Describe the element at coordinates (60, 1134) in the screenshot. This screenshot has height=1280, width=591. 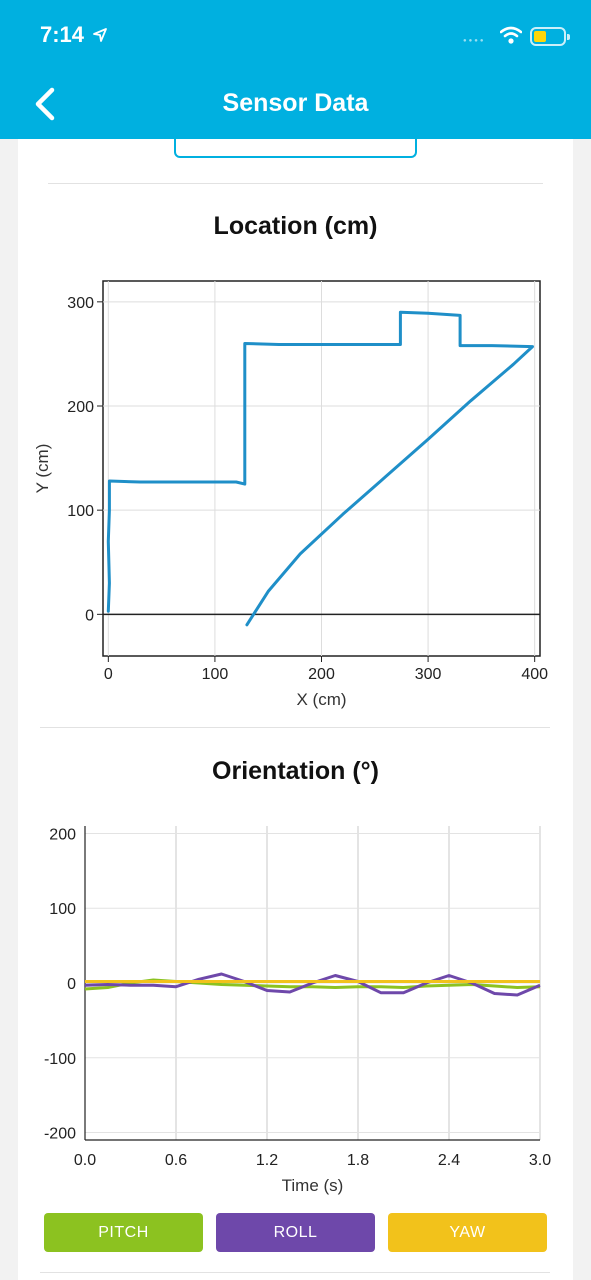
I see `y-tick-label: -200` at that location.